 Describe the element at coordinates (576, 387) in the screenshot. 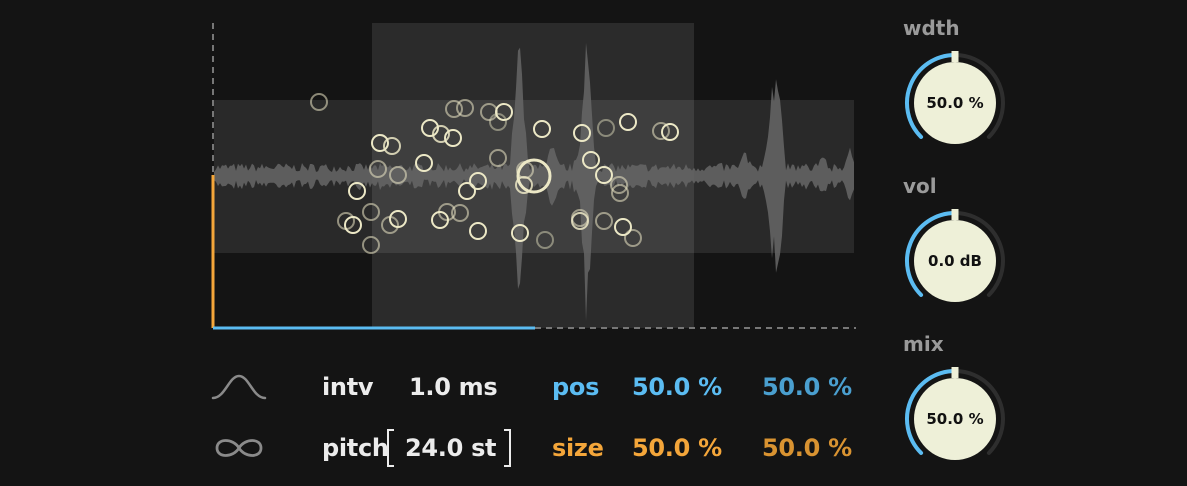

I see `position-label: pos` at that location.